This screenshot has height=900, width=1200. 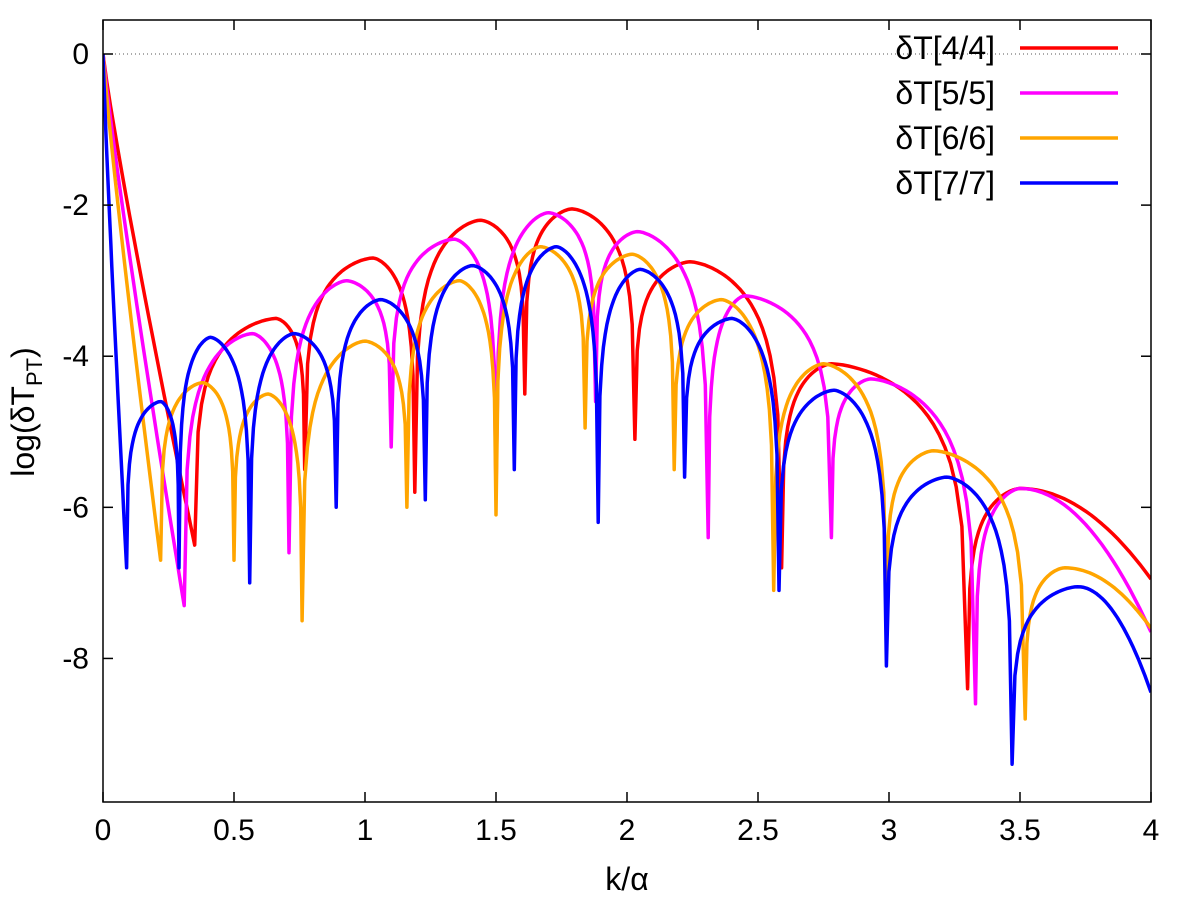 I want to click on y-axis-title: log(δTPT), so click(x=26, y=412).